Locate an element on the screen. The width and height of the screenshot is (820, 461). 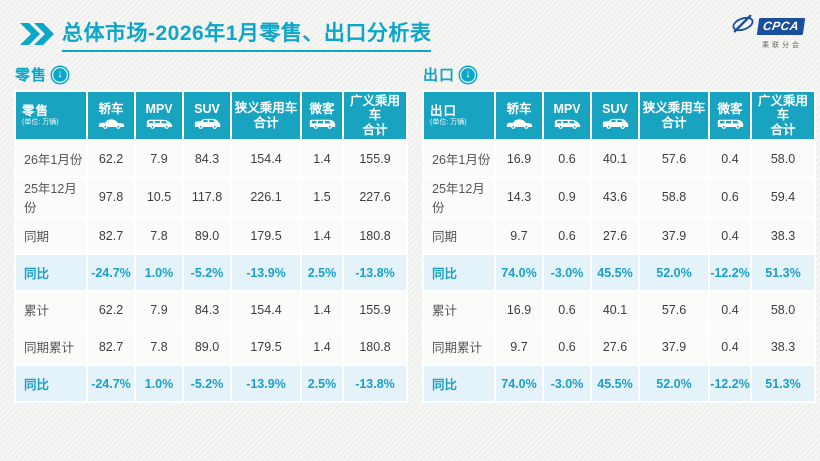
value-cell: 14.3 is located at coordinates (519, 197).